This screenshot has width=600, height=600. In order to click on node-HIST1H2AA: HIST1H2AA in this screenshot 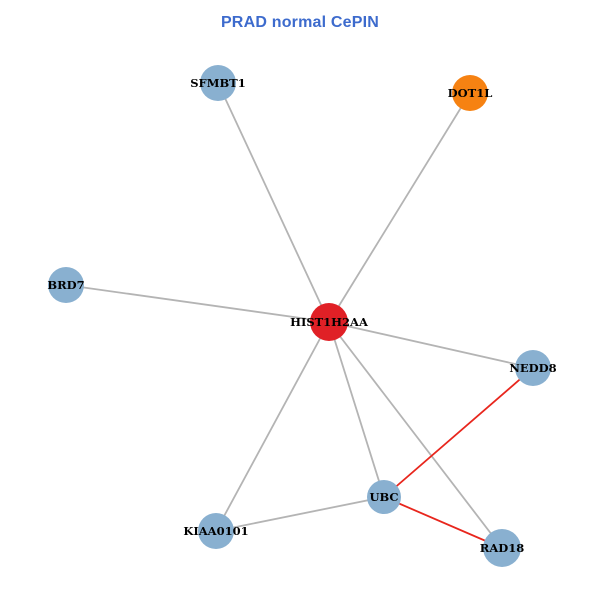, I will do `click(329, 322)`.